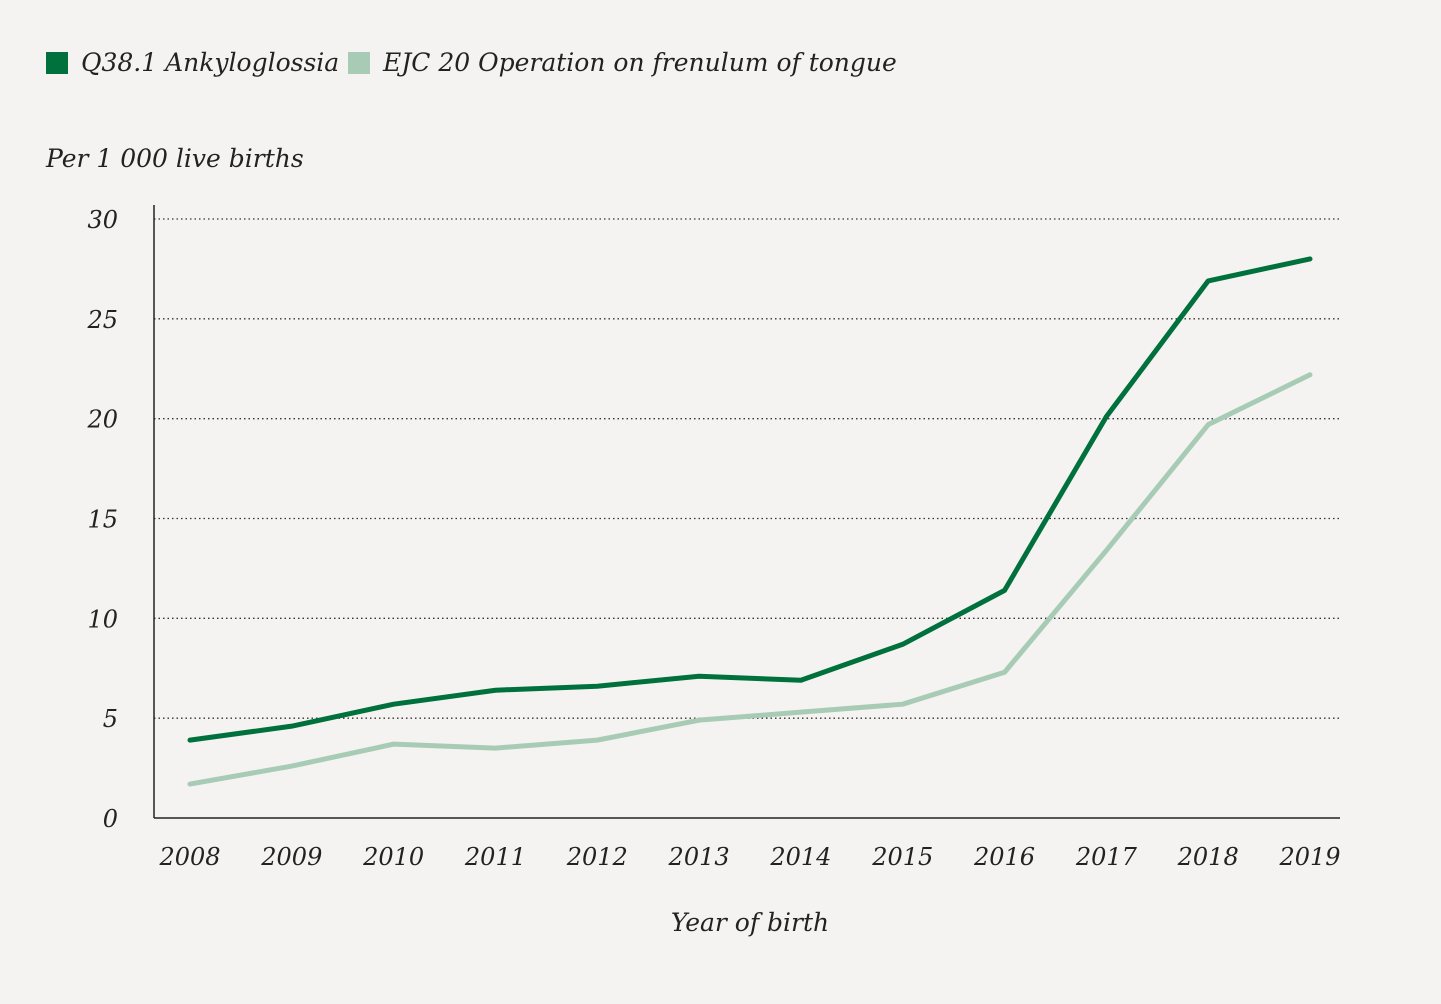 The height and width of the screenshot is (1004, 1441). I want to click on x-tick-label: 2011, so click(495, 857).